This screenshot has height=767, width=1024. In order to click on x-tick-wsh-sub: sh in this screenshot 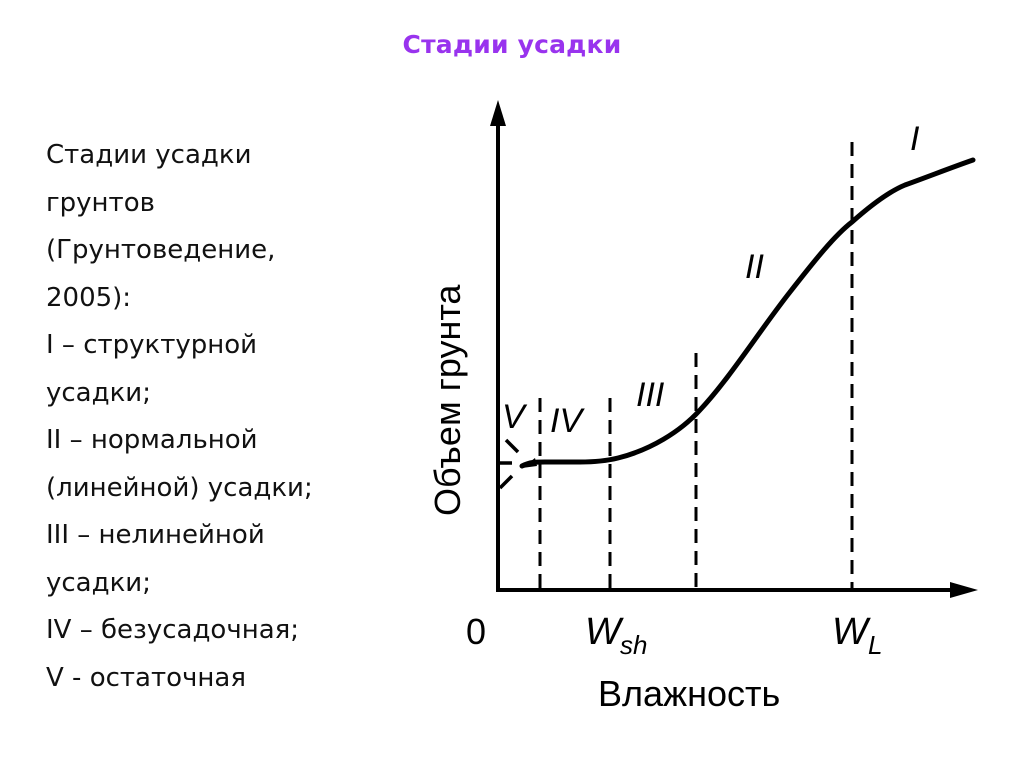, I will do `click(633, 645)`.